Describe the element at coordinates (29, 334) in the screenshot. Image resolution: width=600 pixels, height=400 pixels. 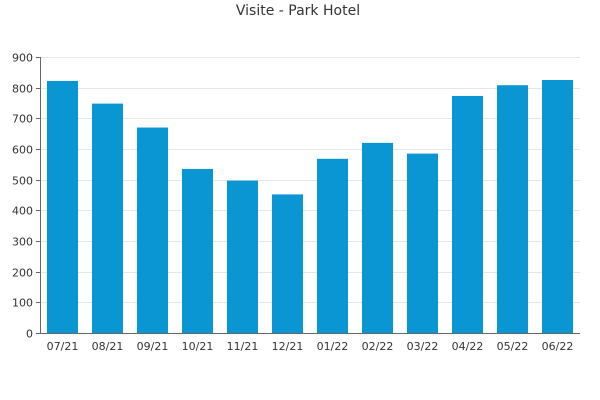
I see `y-tick-label: 0` at that location.